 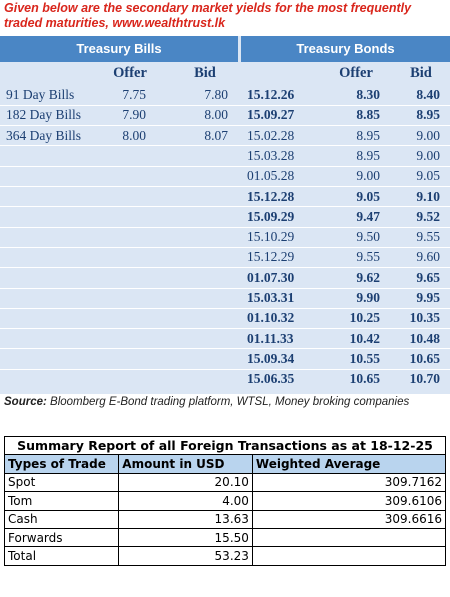 I want to click on amount-usd: 20.10, so click(x=185, y=482).